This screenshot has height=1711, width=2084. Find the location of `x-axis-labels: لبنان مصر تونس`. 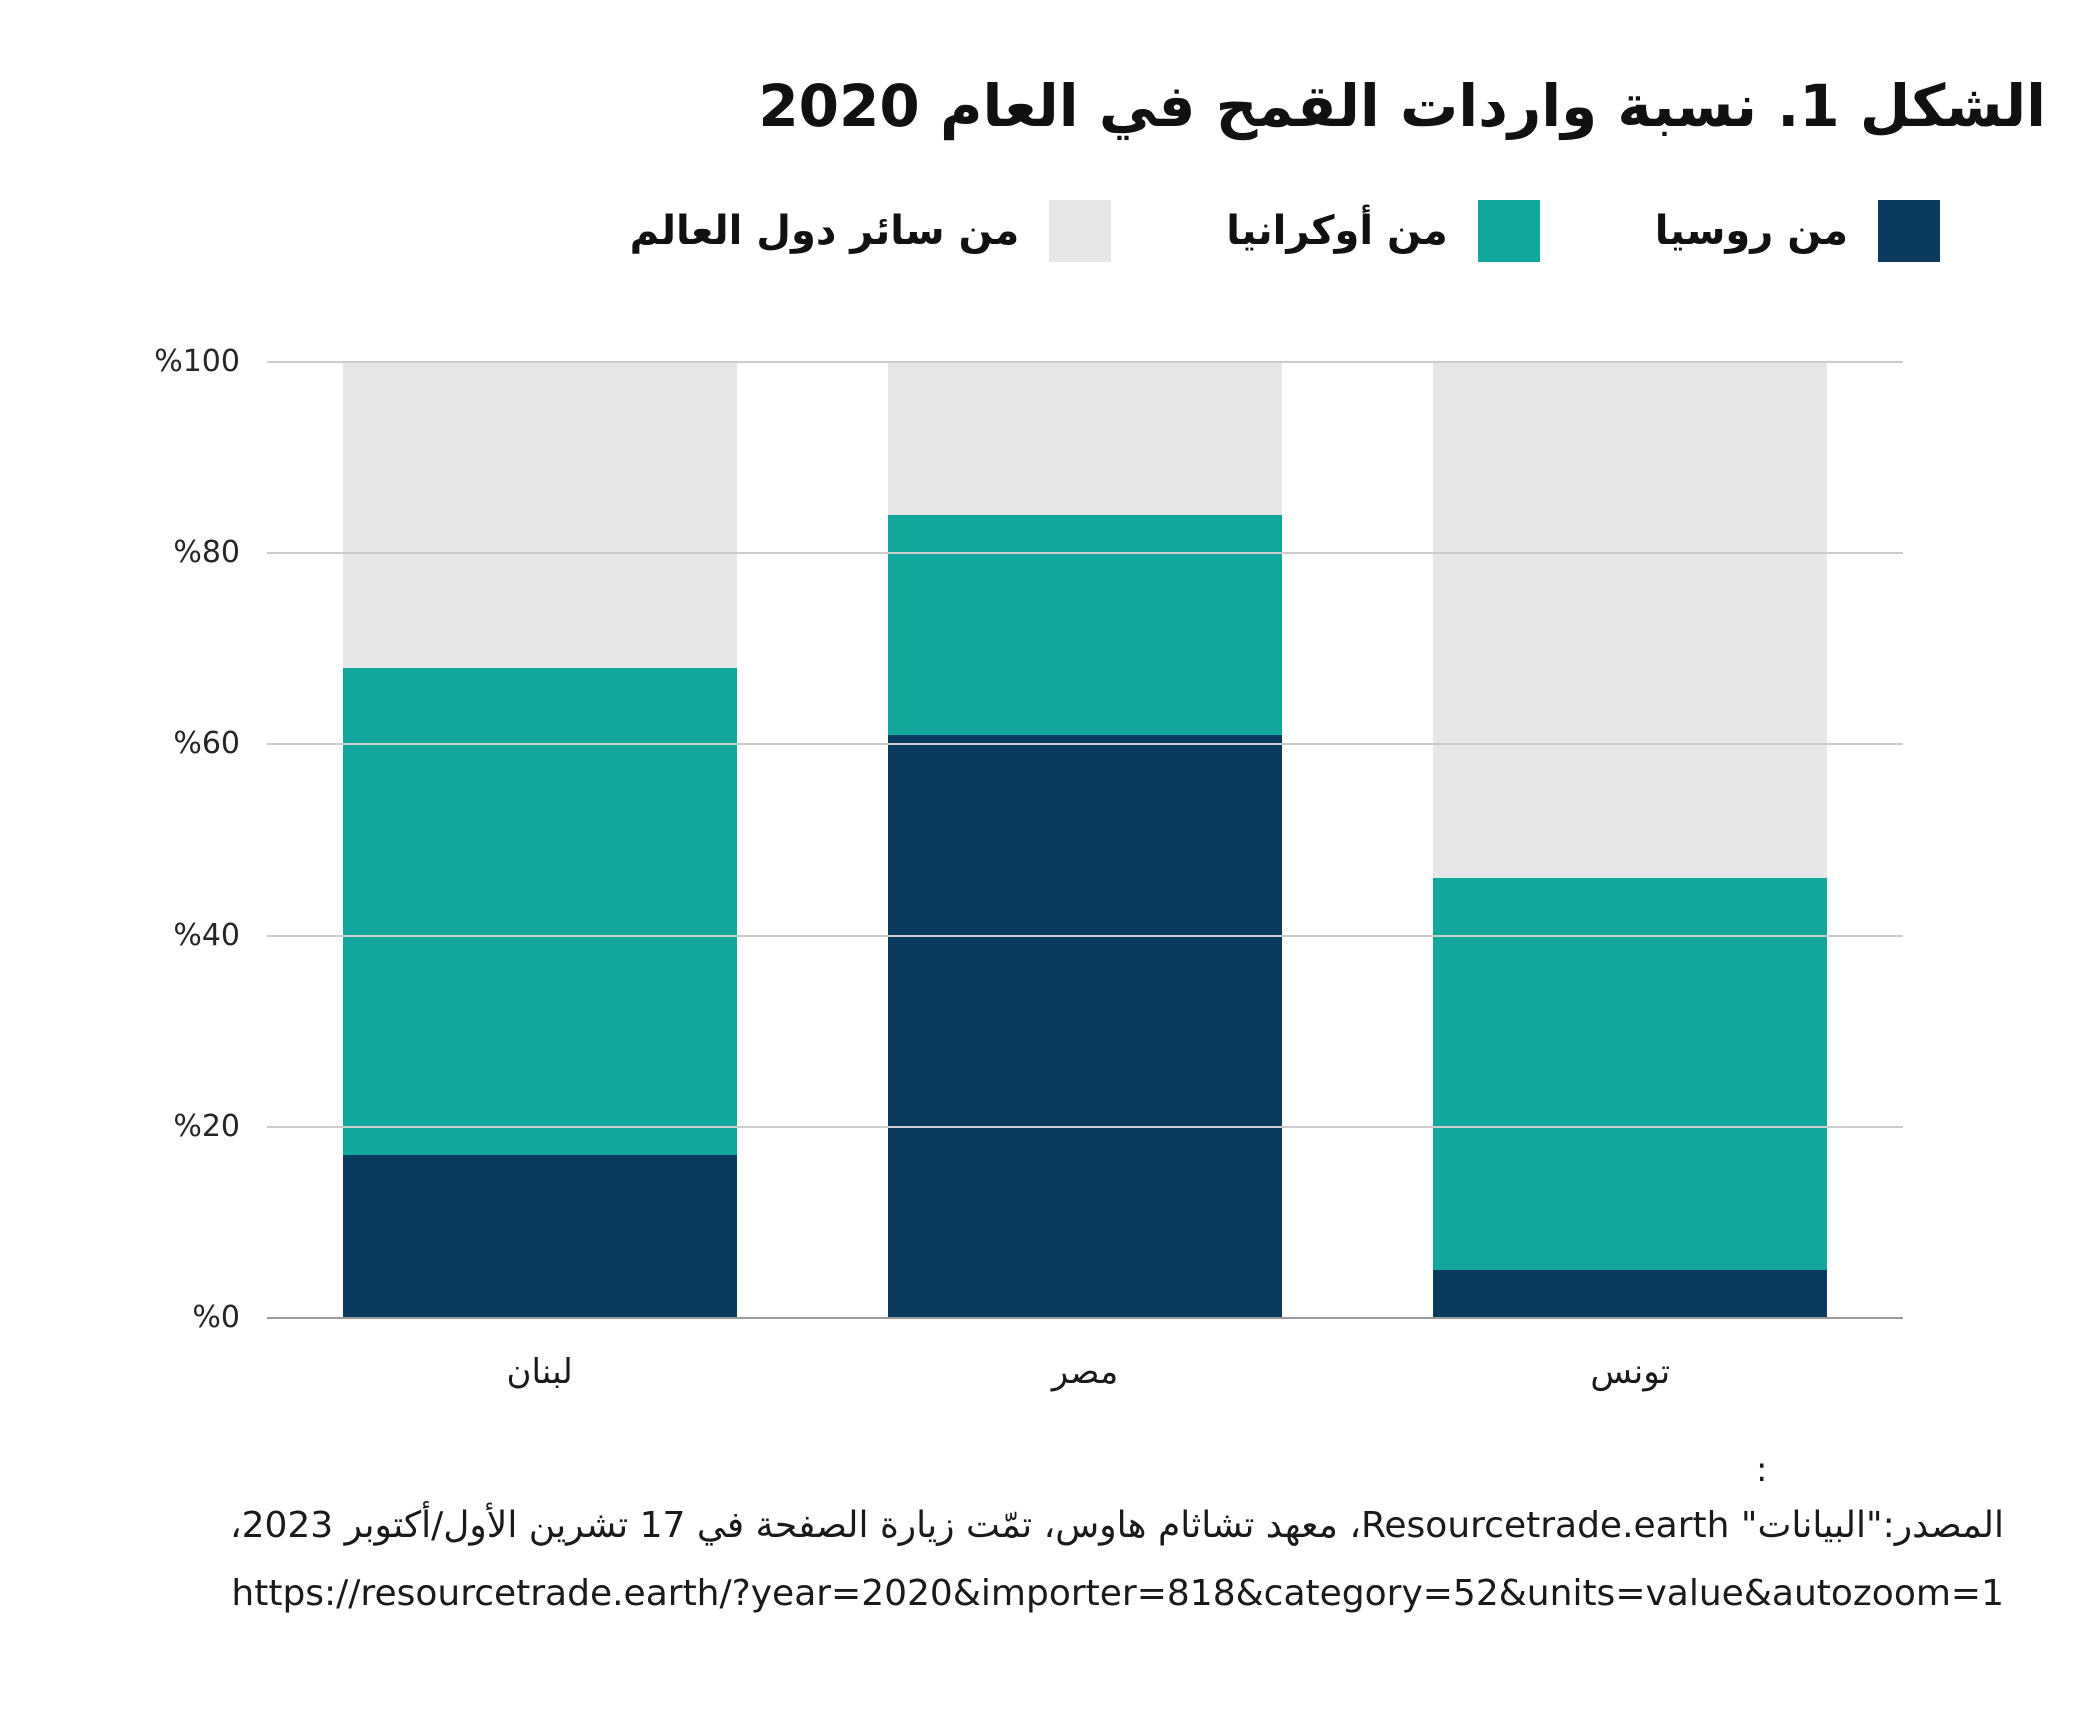

x-axis-labels: لبنان مصر تونس is located at coordinates (1085, 1372).